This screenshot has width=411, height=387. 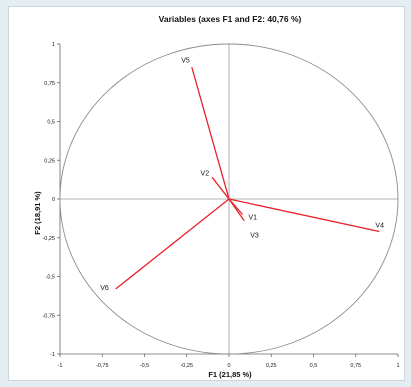 I want to click on x-tick-label: 1, so click(x=397, y=366).